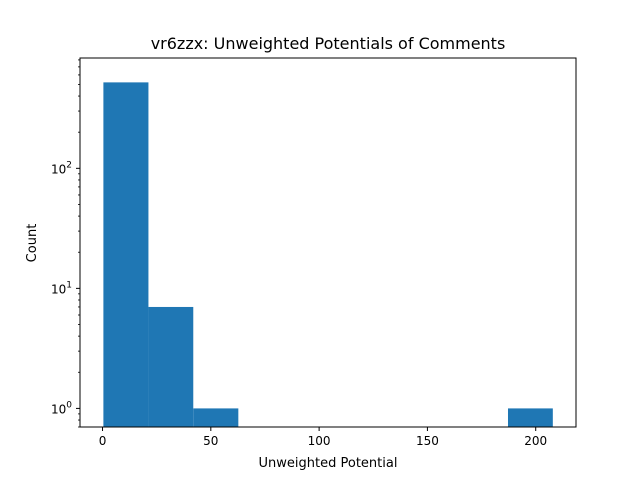  Describe the element at coordinates (328, 463) in the screenshot. I see `x-axis-label: Unweighted Potential` at that location.